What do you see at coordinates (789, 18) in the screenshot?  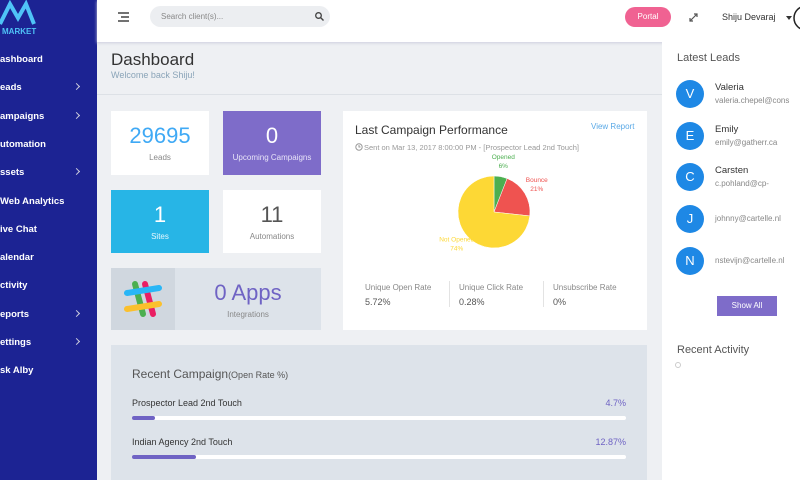 I see `caret` at bounding box center [789, 18].